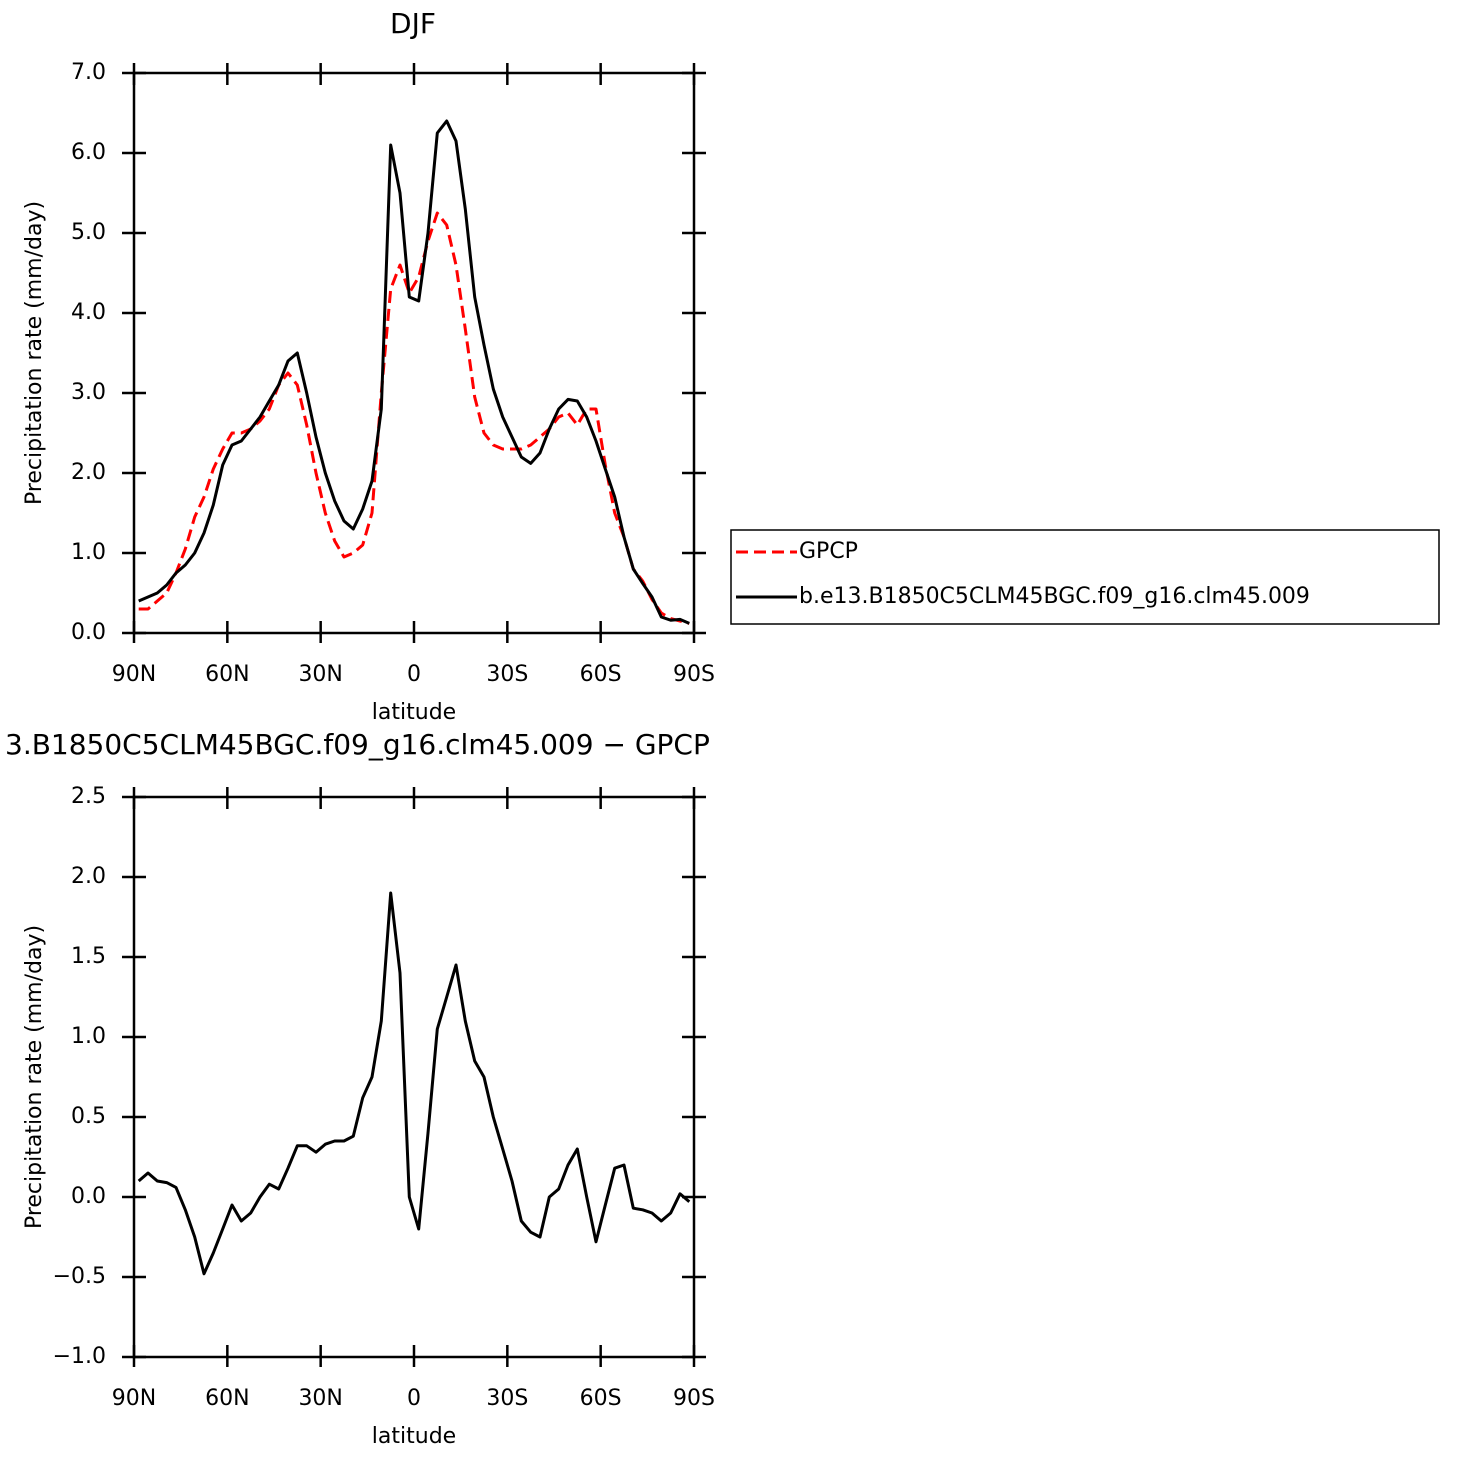 The image size is (1460, 1458). Describe the element at coordinates (88, 796) in the screenshot. I see `y-tick-label: 2.5` at that location.